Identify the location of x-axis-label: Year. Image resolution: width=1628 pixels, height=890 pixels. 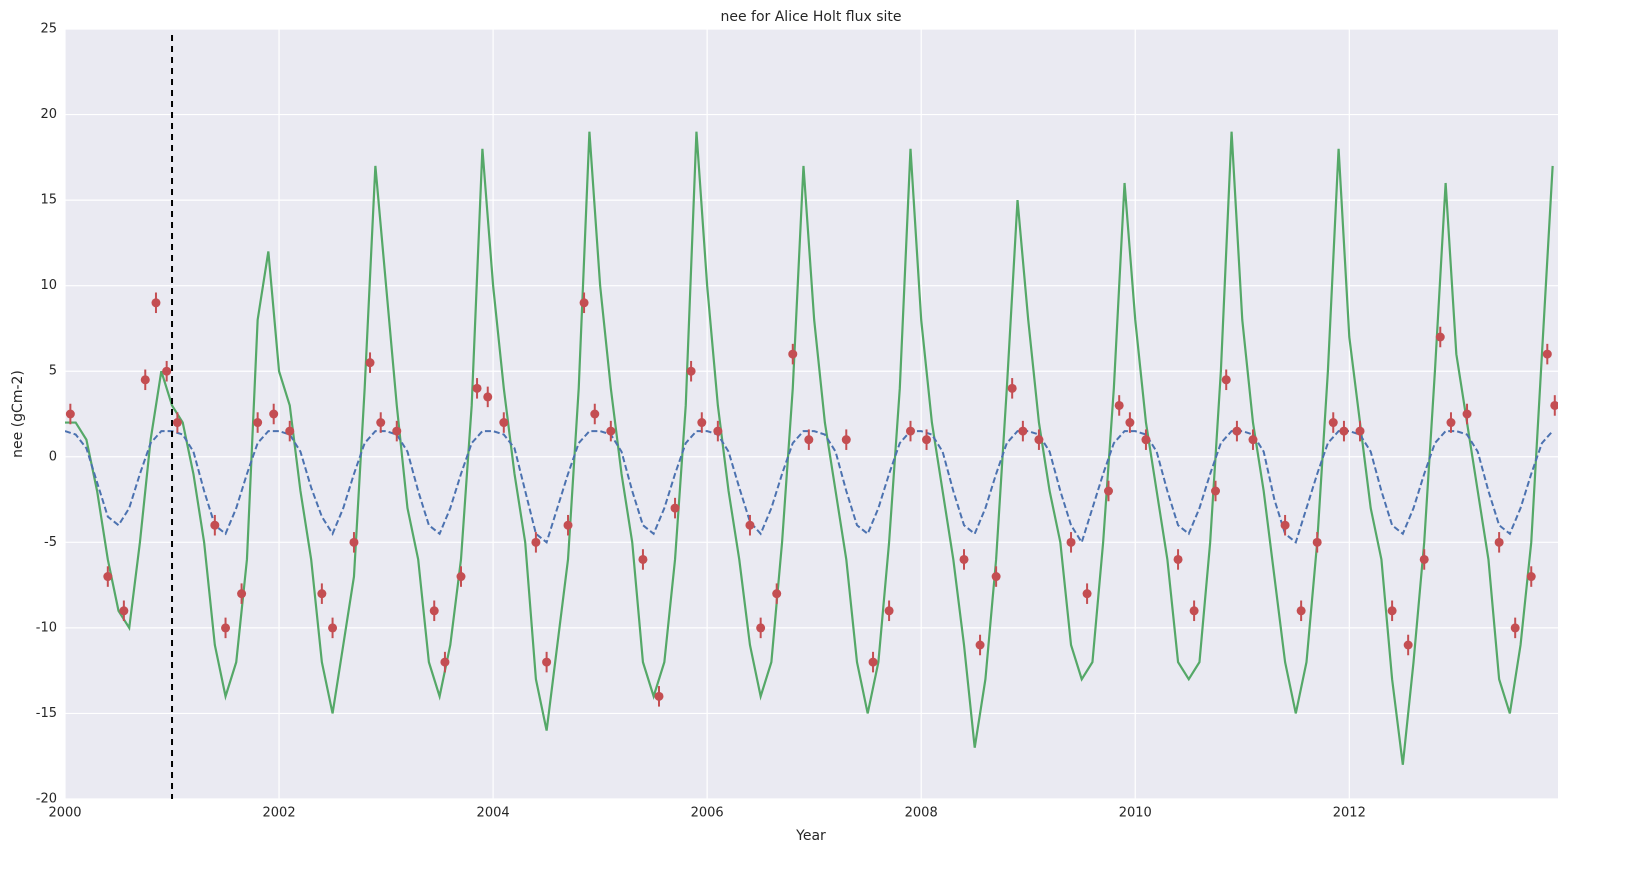
(810, 836).